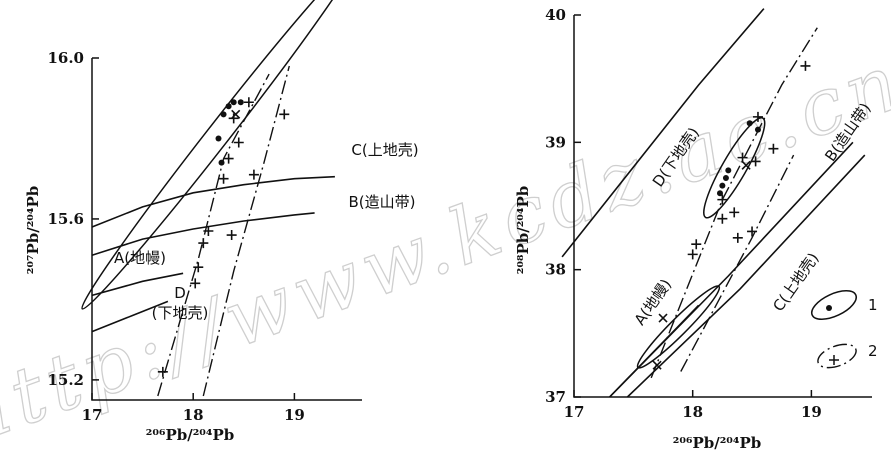 The width and height of the screenshot is (891, 457). I want to click on legend-symbol-ellipse, so click(834, 305).